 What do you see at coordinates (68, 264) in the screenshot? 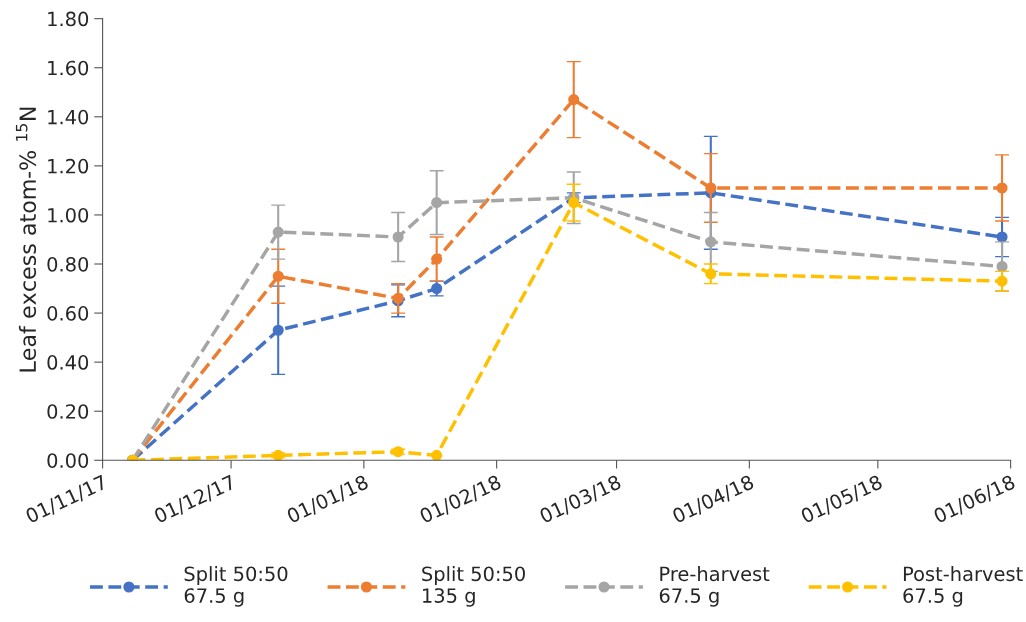
I see `y-tick-label: 0.80` at bounding box center [68, 264].